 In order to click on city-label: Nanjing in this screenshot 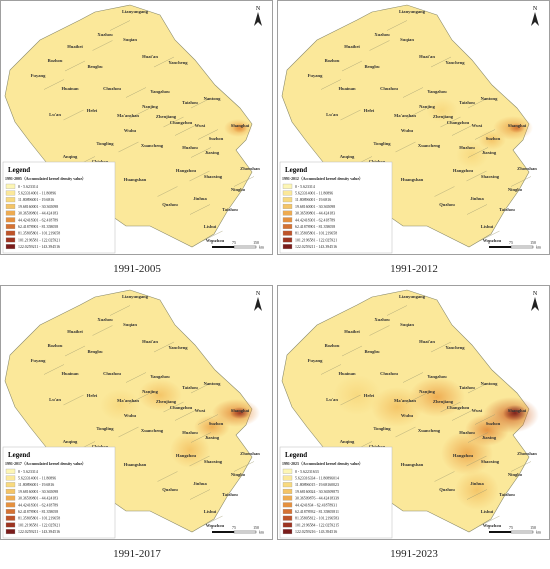, I will do `click(427, 391)`.